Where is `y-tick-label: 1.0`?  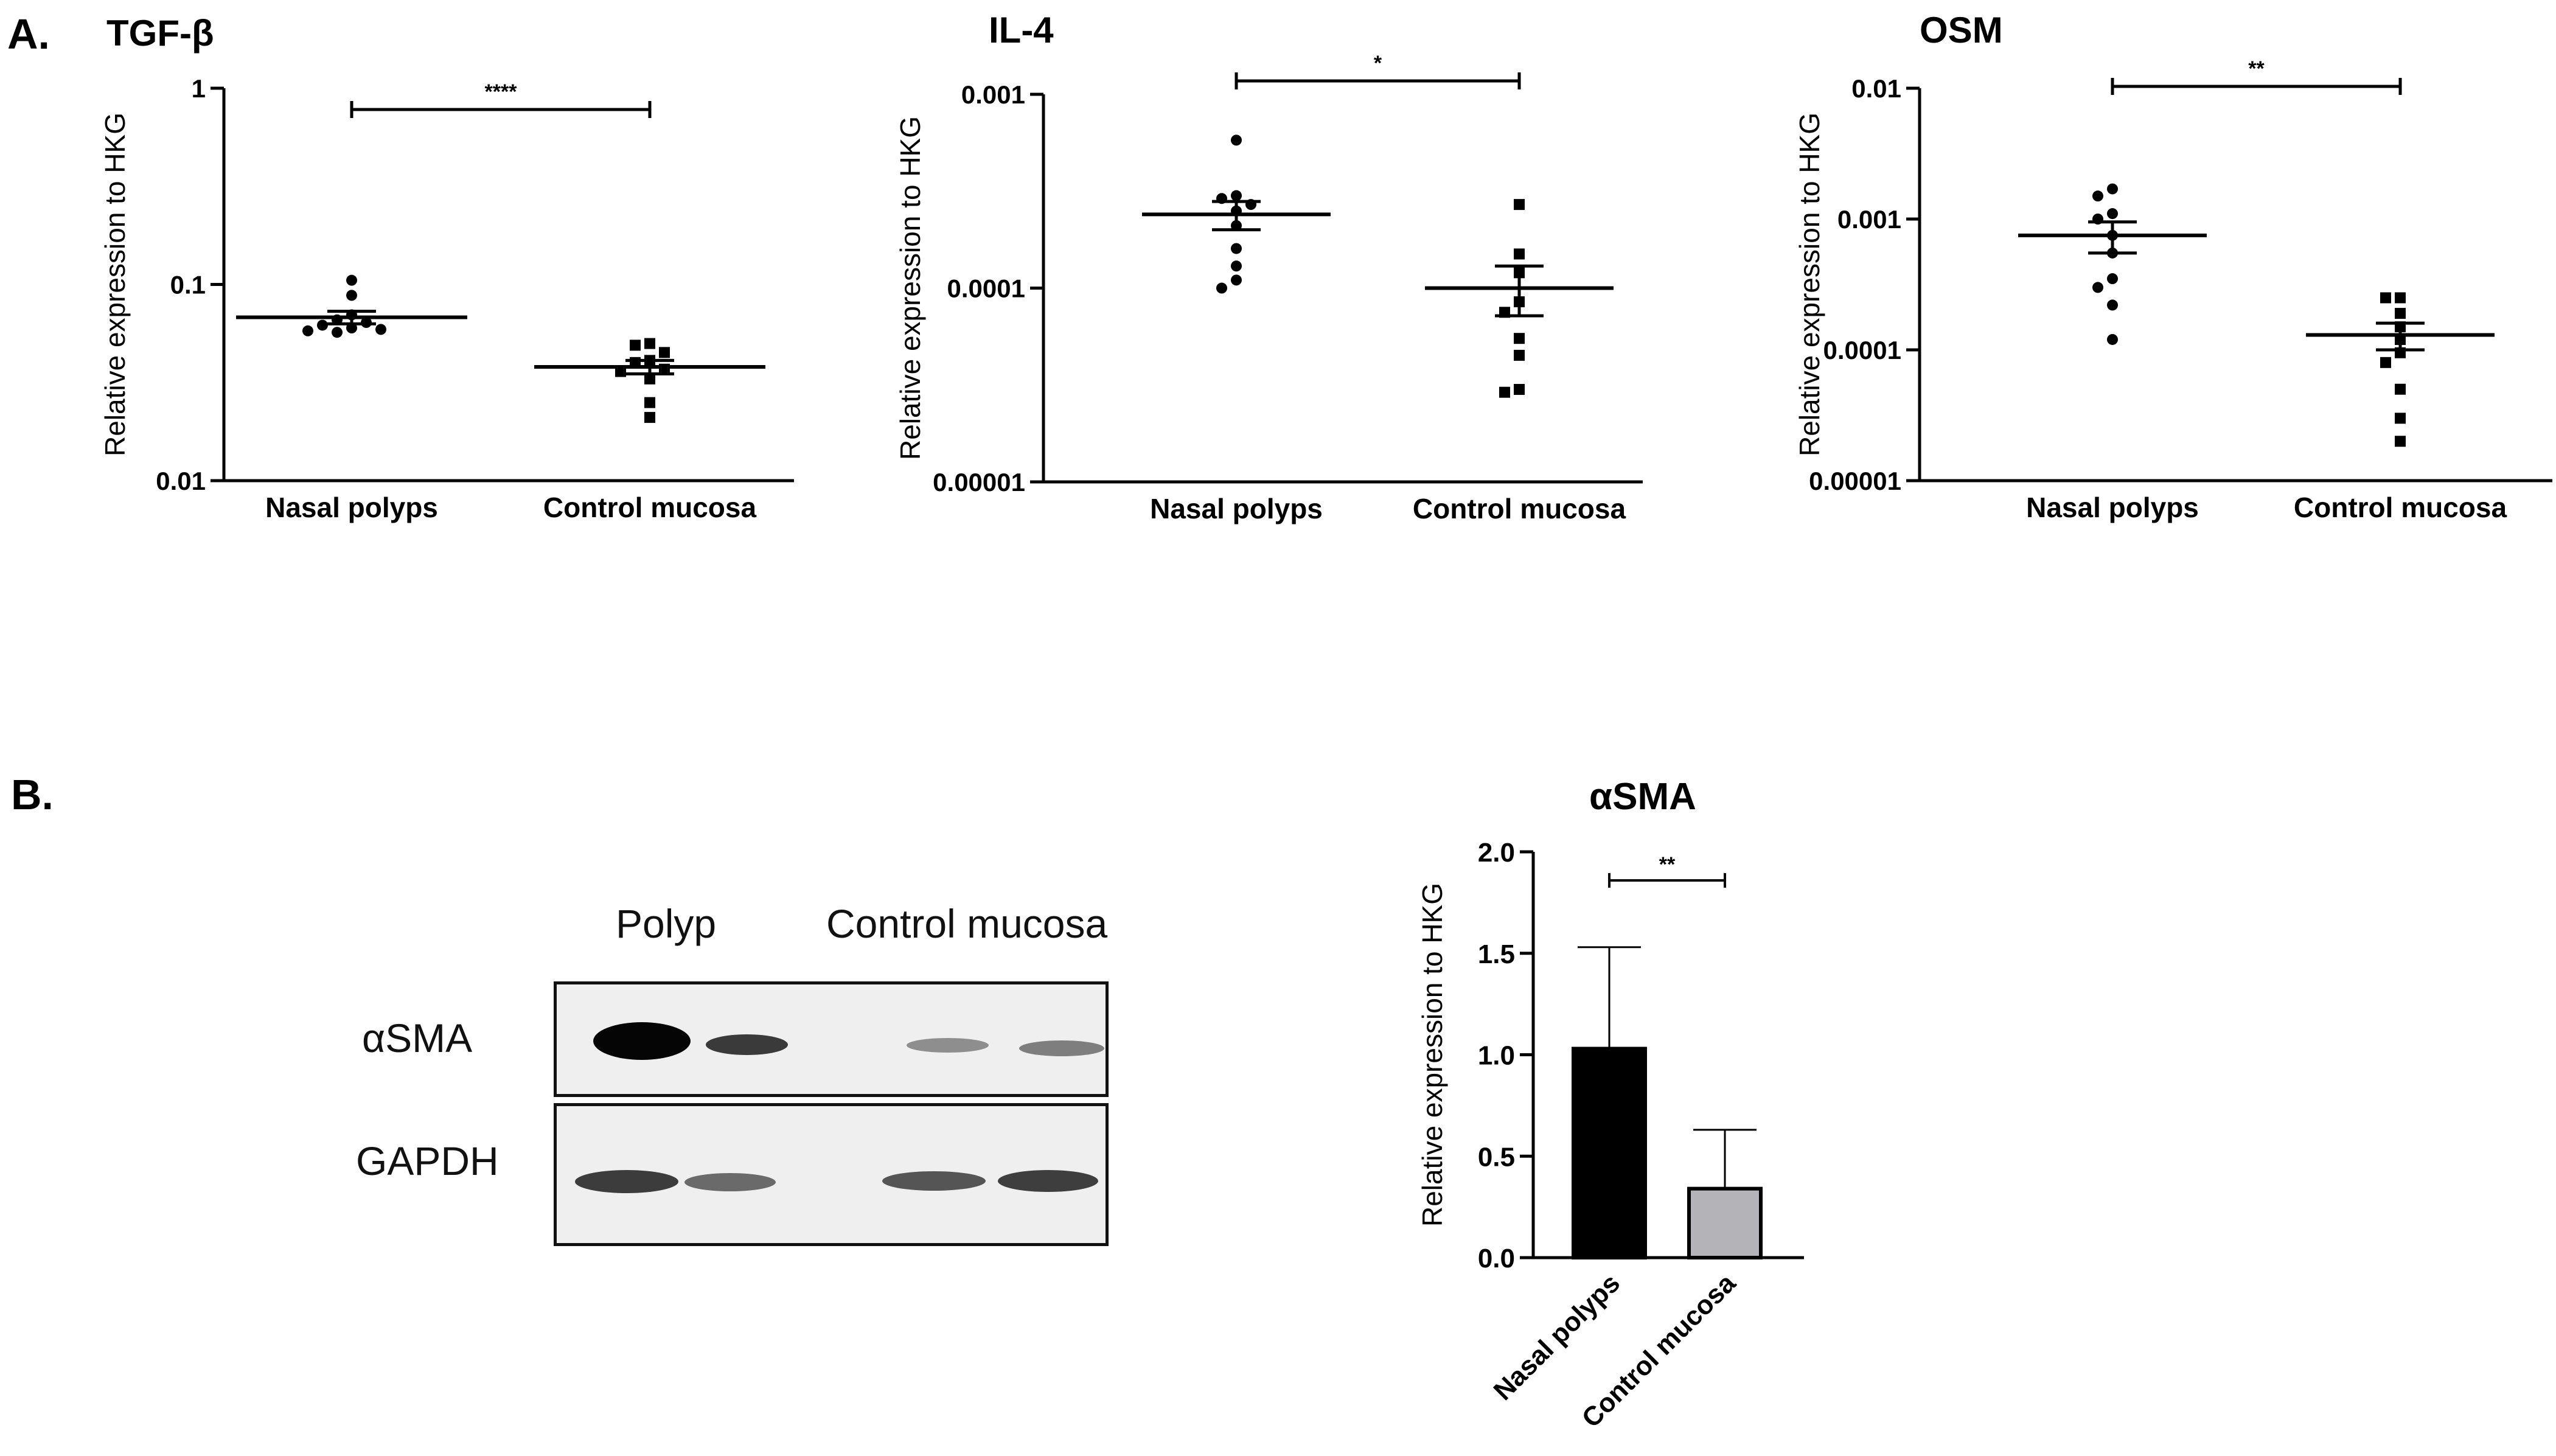
y-tick-label: 1.0 is located at coordinates (1496, 1056).